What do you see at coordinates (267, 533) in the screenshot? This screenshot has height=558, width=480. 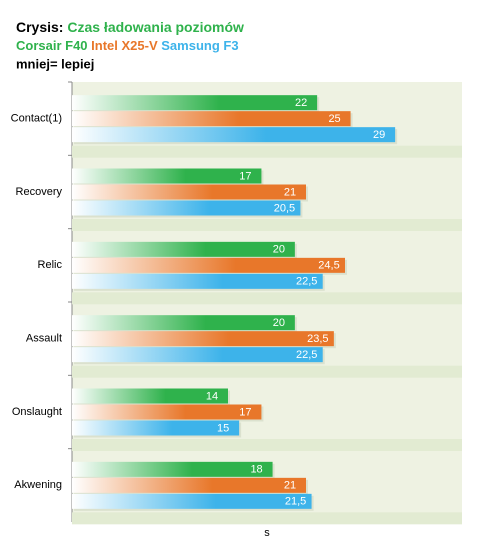 I see `x-axis-label: s` at bounding box center [267, 533].